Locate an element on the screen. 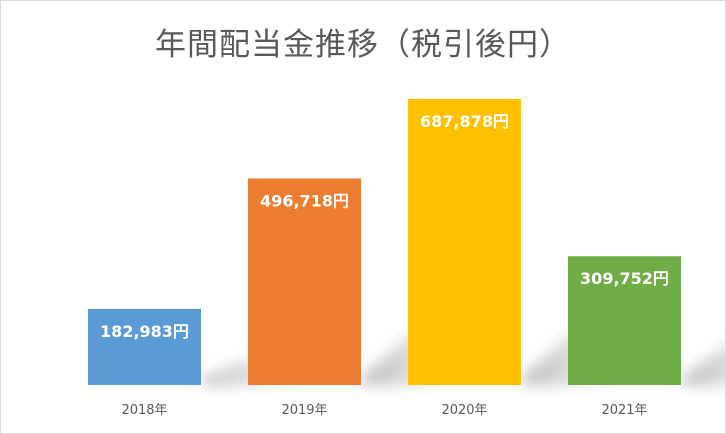 The width and height of the screenshot is (726, 434). data-label-2018年: 182,983円 is located at coordinates (144, 331).